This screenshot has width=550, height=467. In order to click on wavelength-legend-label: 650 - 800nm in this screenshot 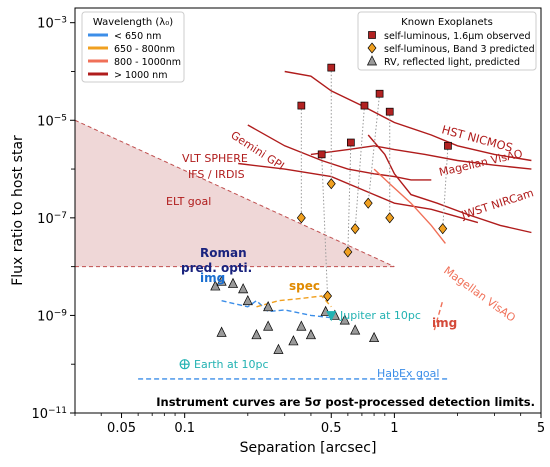, I will do `click(144, 49)`.